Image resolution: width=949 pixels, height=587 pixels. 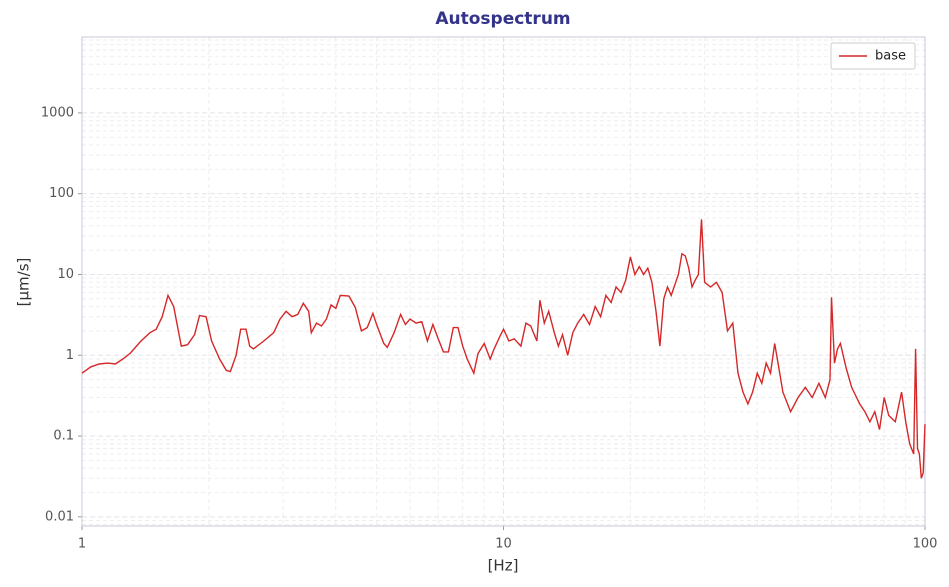 I want to click on y-tick-label: 10, so click(x=65, y=274).